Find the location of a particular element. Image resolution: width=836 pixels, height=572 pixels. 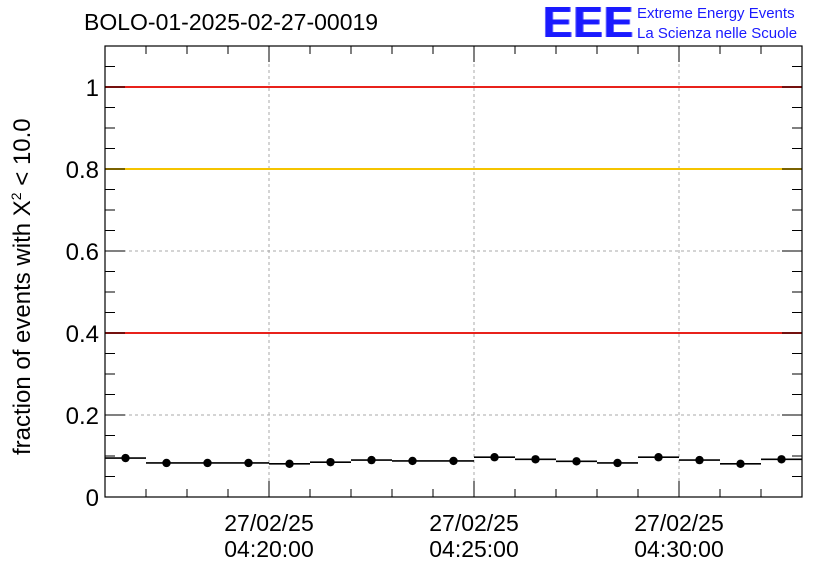

y-tick-label: 0.6 is located at coordinates (82, 252).